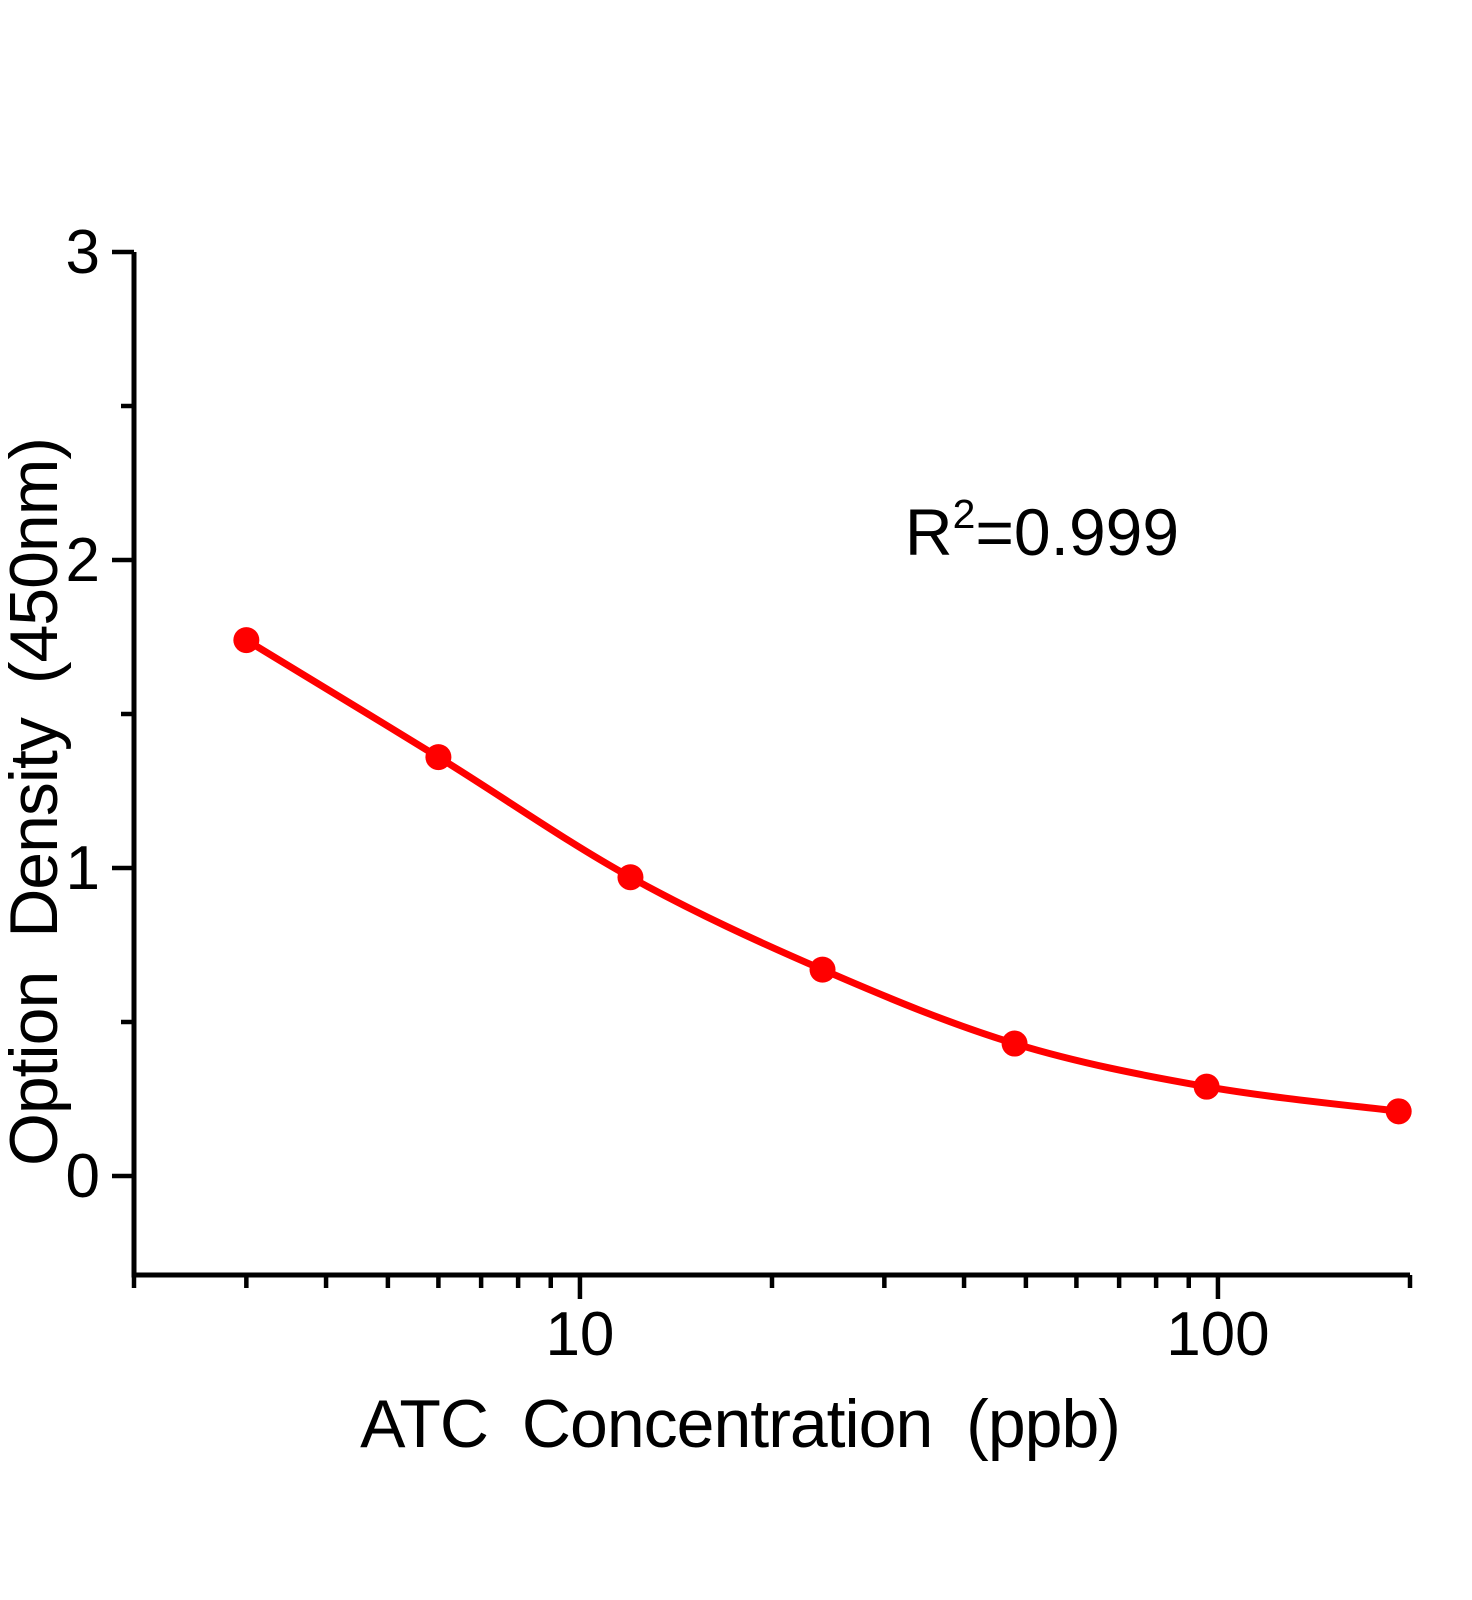  Describe the element at coordinates (83, 868) in the screenshot. I see `y-tick-label: 1` at that location.